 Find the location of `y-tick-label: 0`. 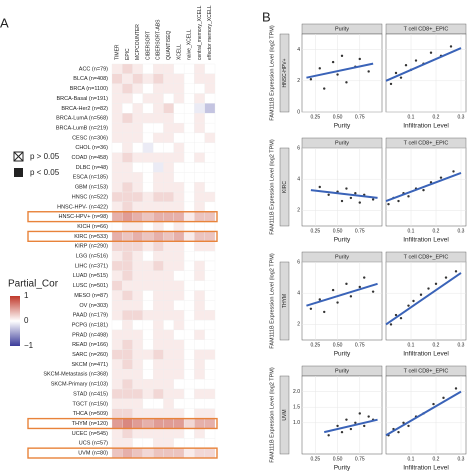

y-tick-label: 0 is located at coordinates (298, 112).